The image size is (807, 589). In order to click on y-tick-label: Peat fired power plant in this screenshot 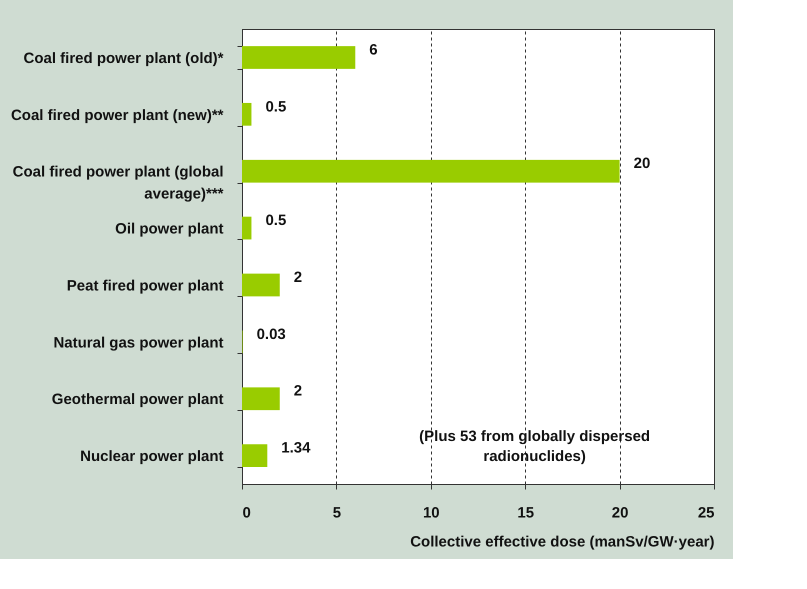, I will do `click(145, 285)`.